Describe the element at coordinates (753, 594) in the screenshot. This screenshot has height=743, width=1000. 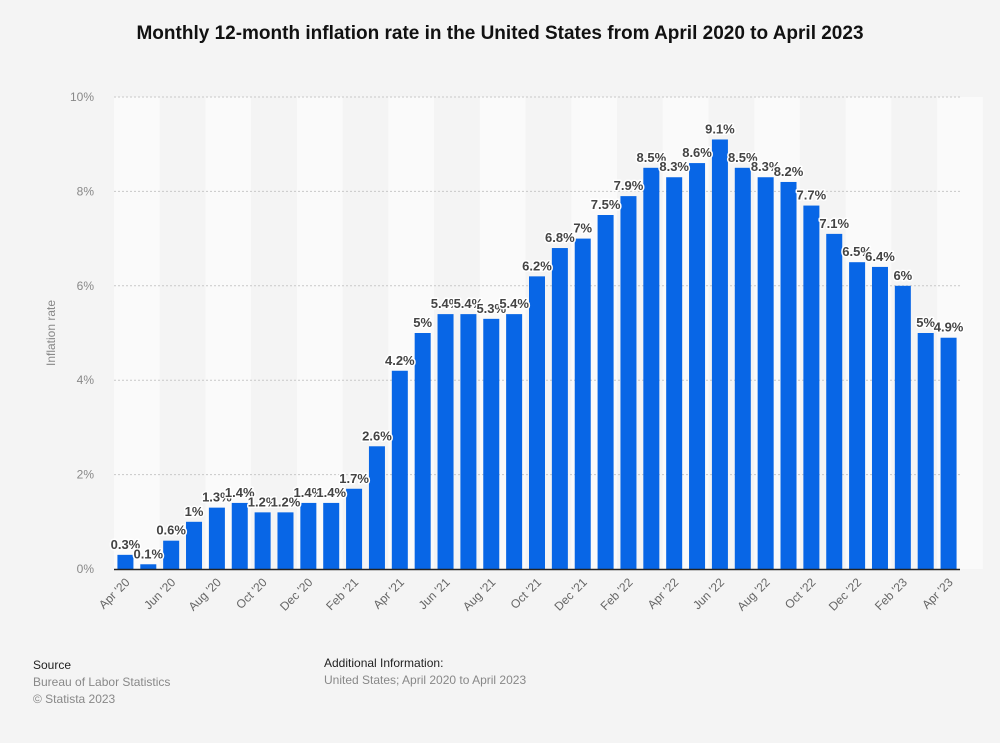
I see `x-tick-label: Aug '22` at that location.